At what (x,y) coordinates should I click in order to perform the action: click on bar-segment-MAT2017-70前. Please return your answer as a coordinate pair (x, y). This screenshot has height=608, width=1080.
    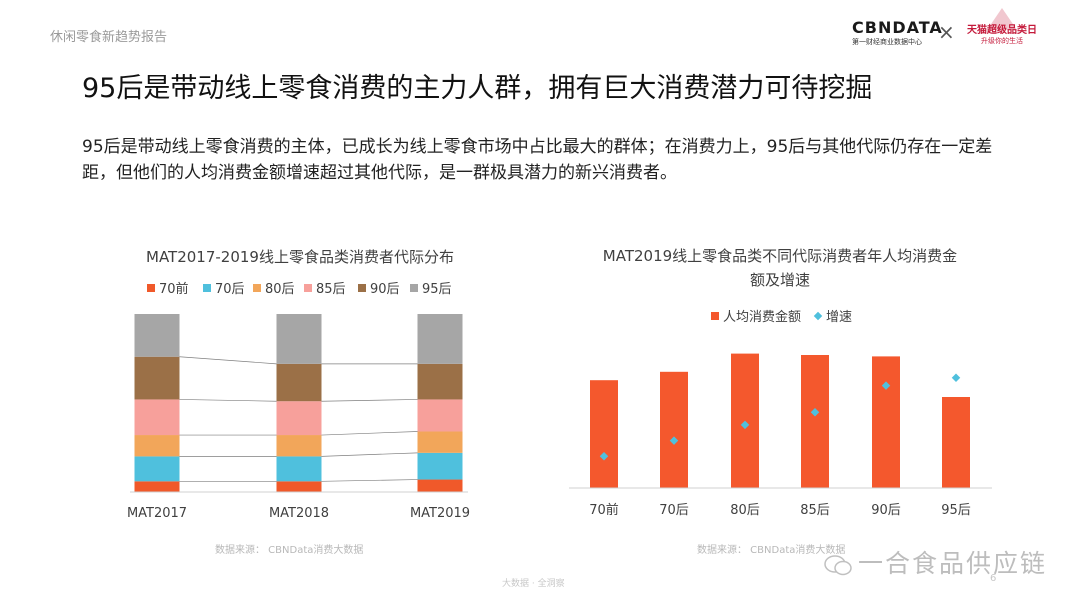
    Looking at the image, I should click on (157, 486).